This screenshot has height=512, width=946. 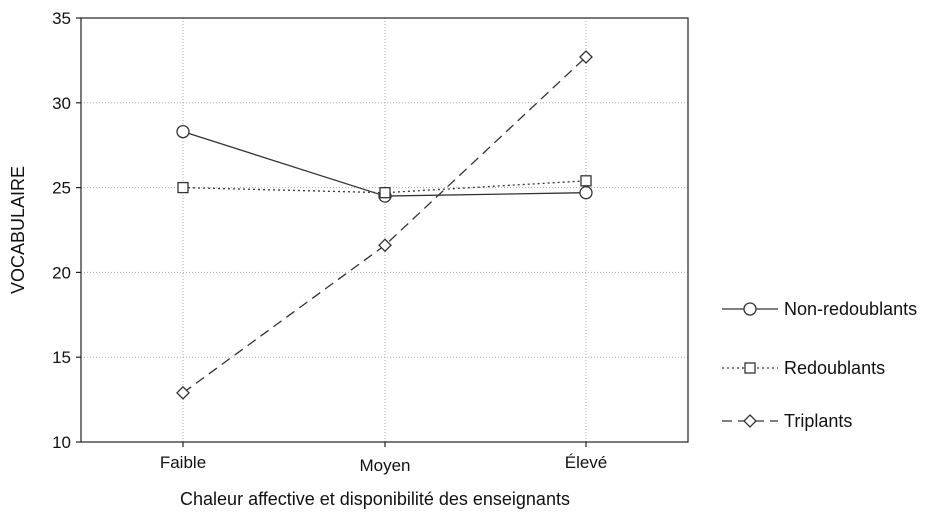 What do you see at coordinates (66, 230) in the screenshot?
I see `y-axis-ticks: 10 15 20 25 30 35` at bounding box center [66, 230].